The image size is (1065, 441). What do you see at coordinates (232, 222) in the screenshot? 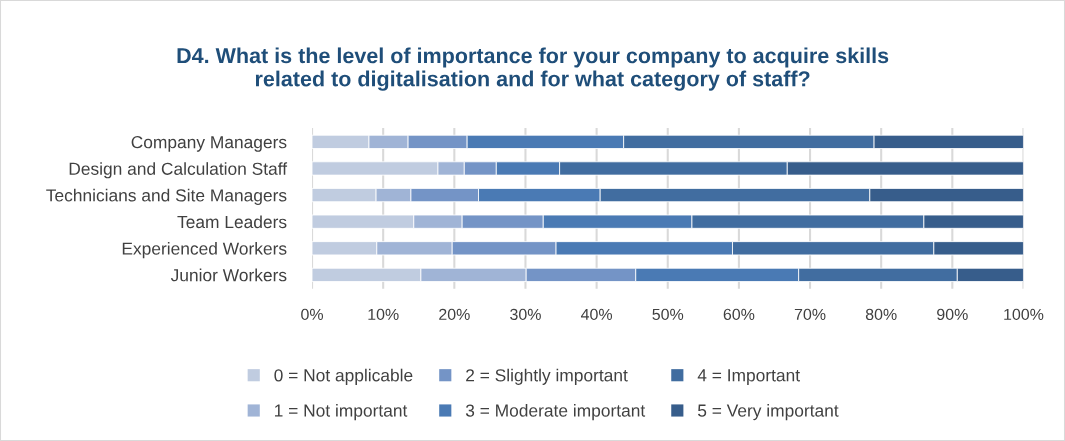
I see `y-tick-label: Team Leaders` at bounding box center [232, 222].